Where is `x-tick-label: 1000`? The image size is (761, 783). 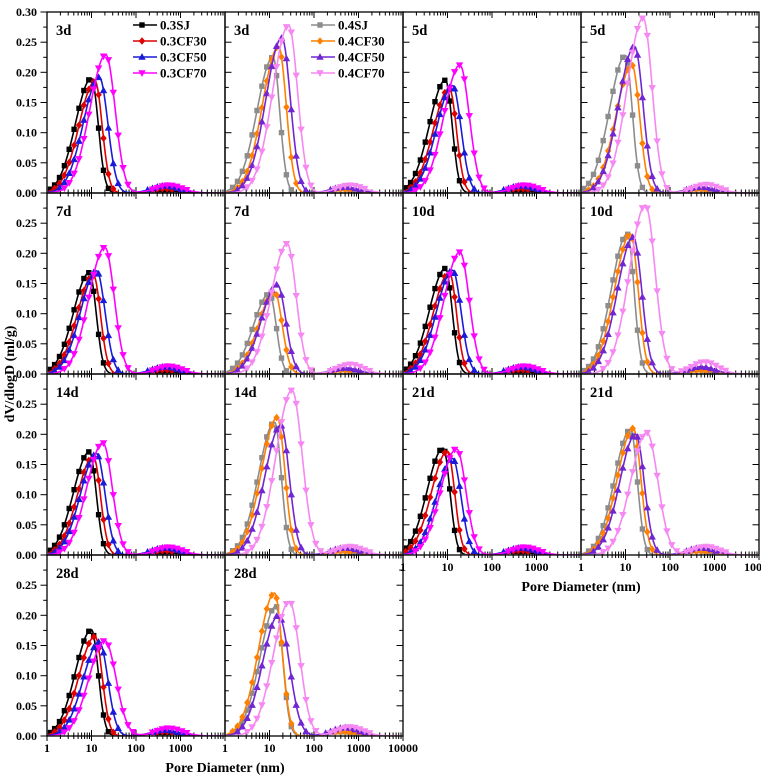
x-tick-label: 1000 is located at coordinates (181, 748).